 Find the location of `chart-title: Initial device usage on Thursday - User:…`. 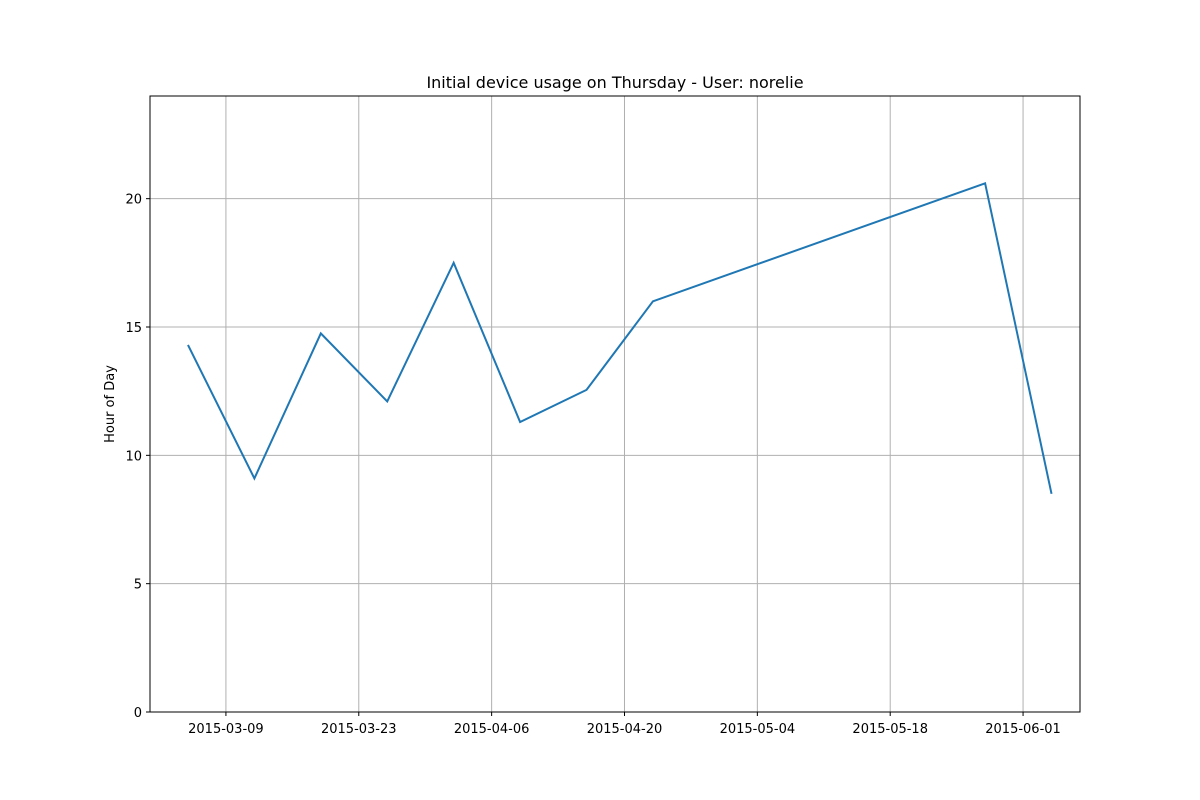

chart-title: Initial device usage on Thursday - User:… is located at coordinates (614, 82).